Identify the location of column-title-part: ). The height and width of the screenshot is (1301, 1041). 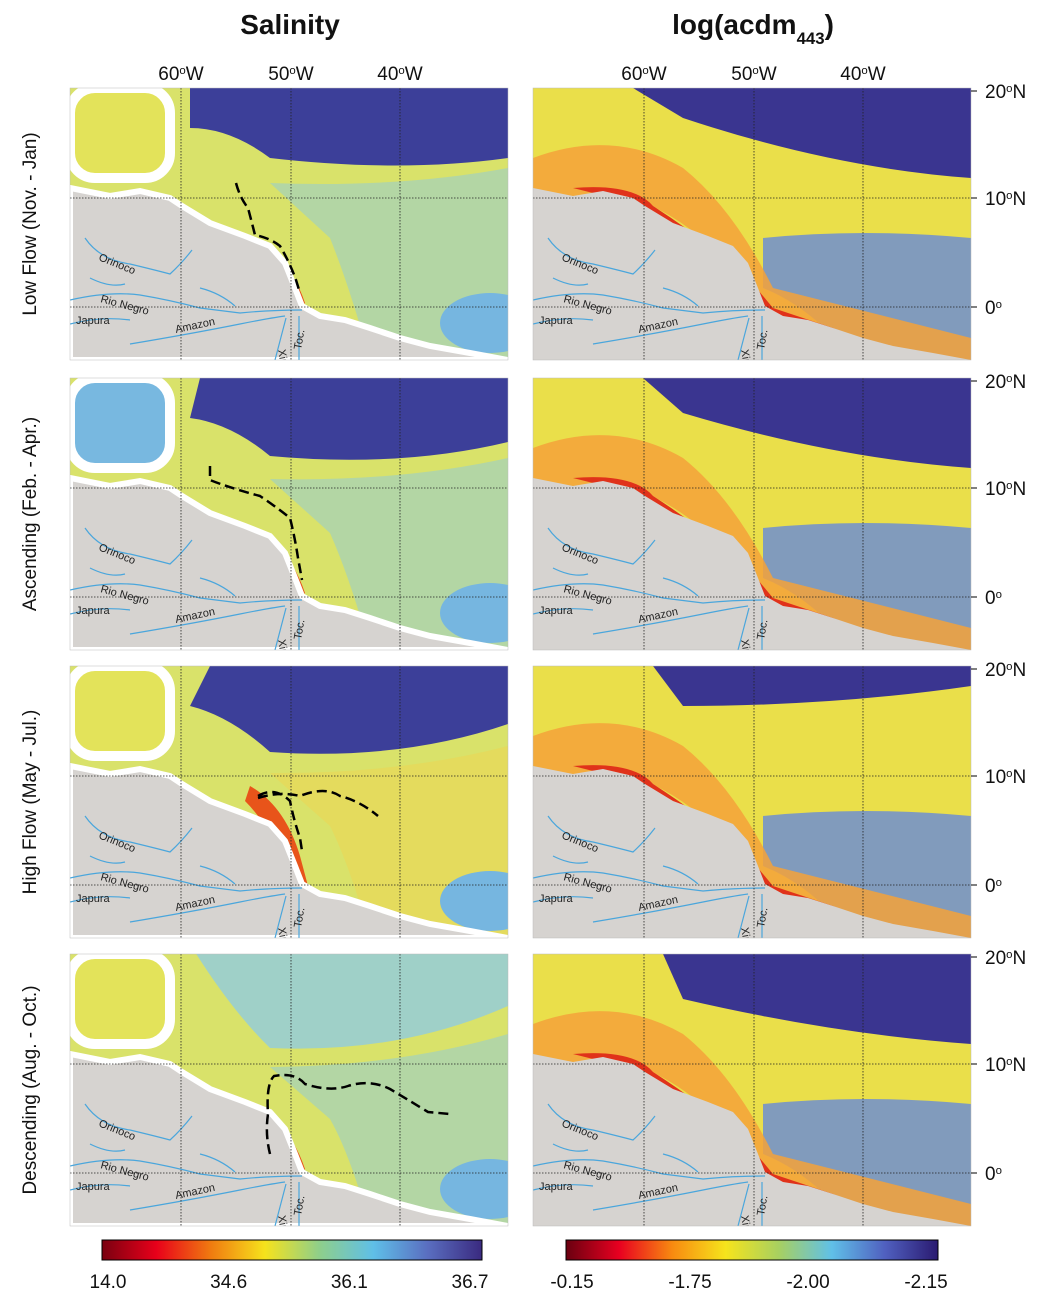
(829, 24).